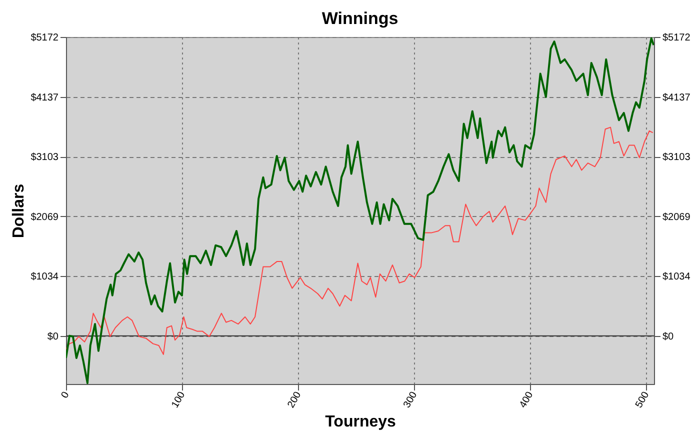 Image resolution: width=700 pixels, height=437 pixels. I want to click on y-tick-label: $1034, so click(44, 277).